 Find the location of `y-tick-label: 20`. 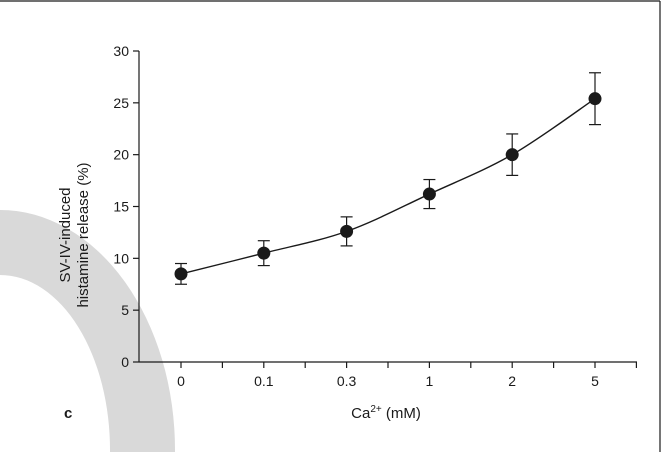

y-tick-label: 20 is located at coordinates (121, 155).